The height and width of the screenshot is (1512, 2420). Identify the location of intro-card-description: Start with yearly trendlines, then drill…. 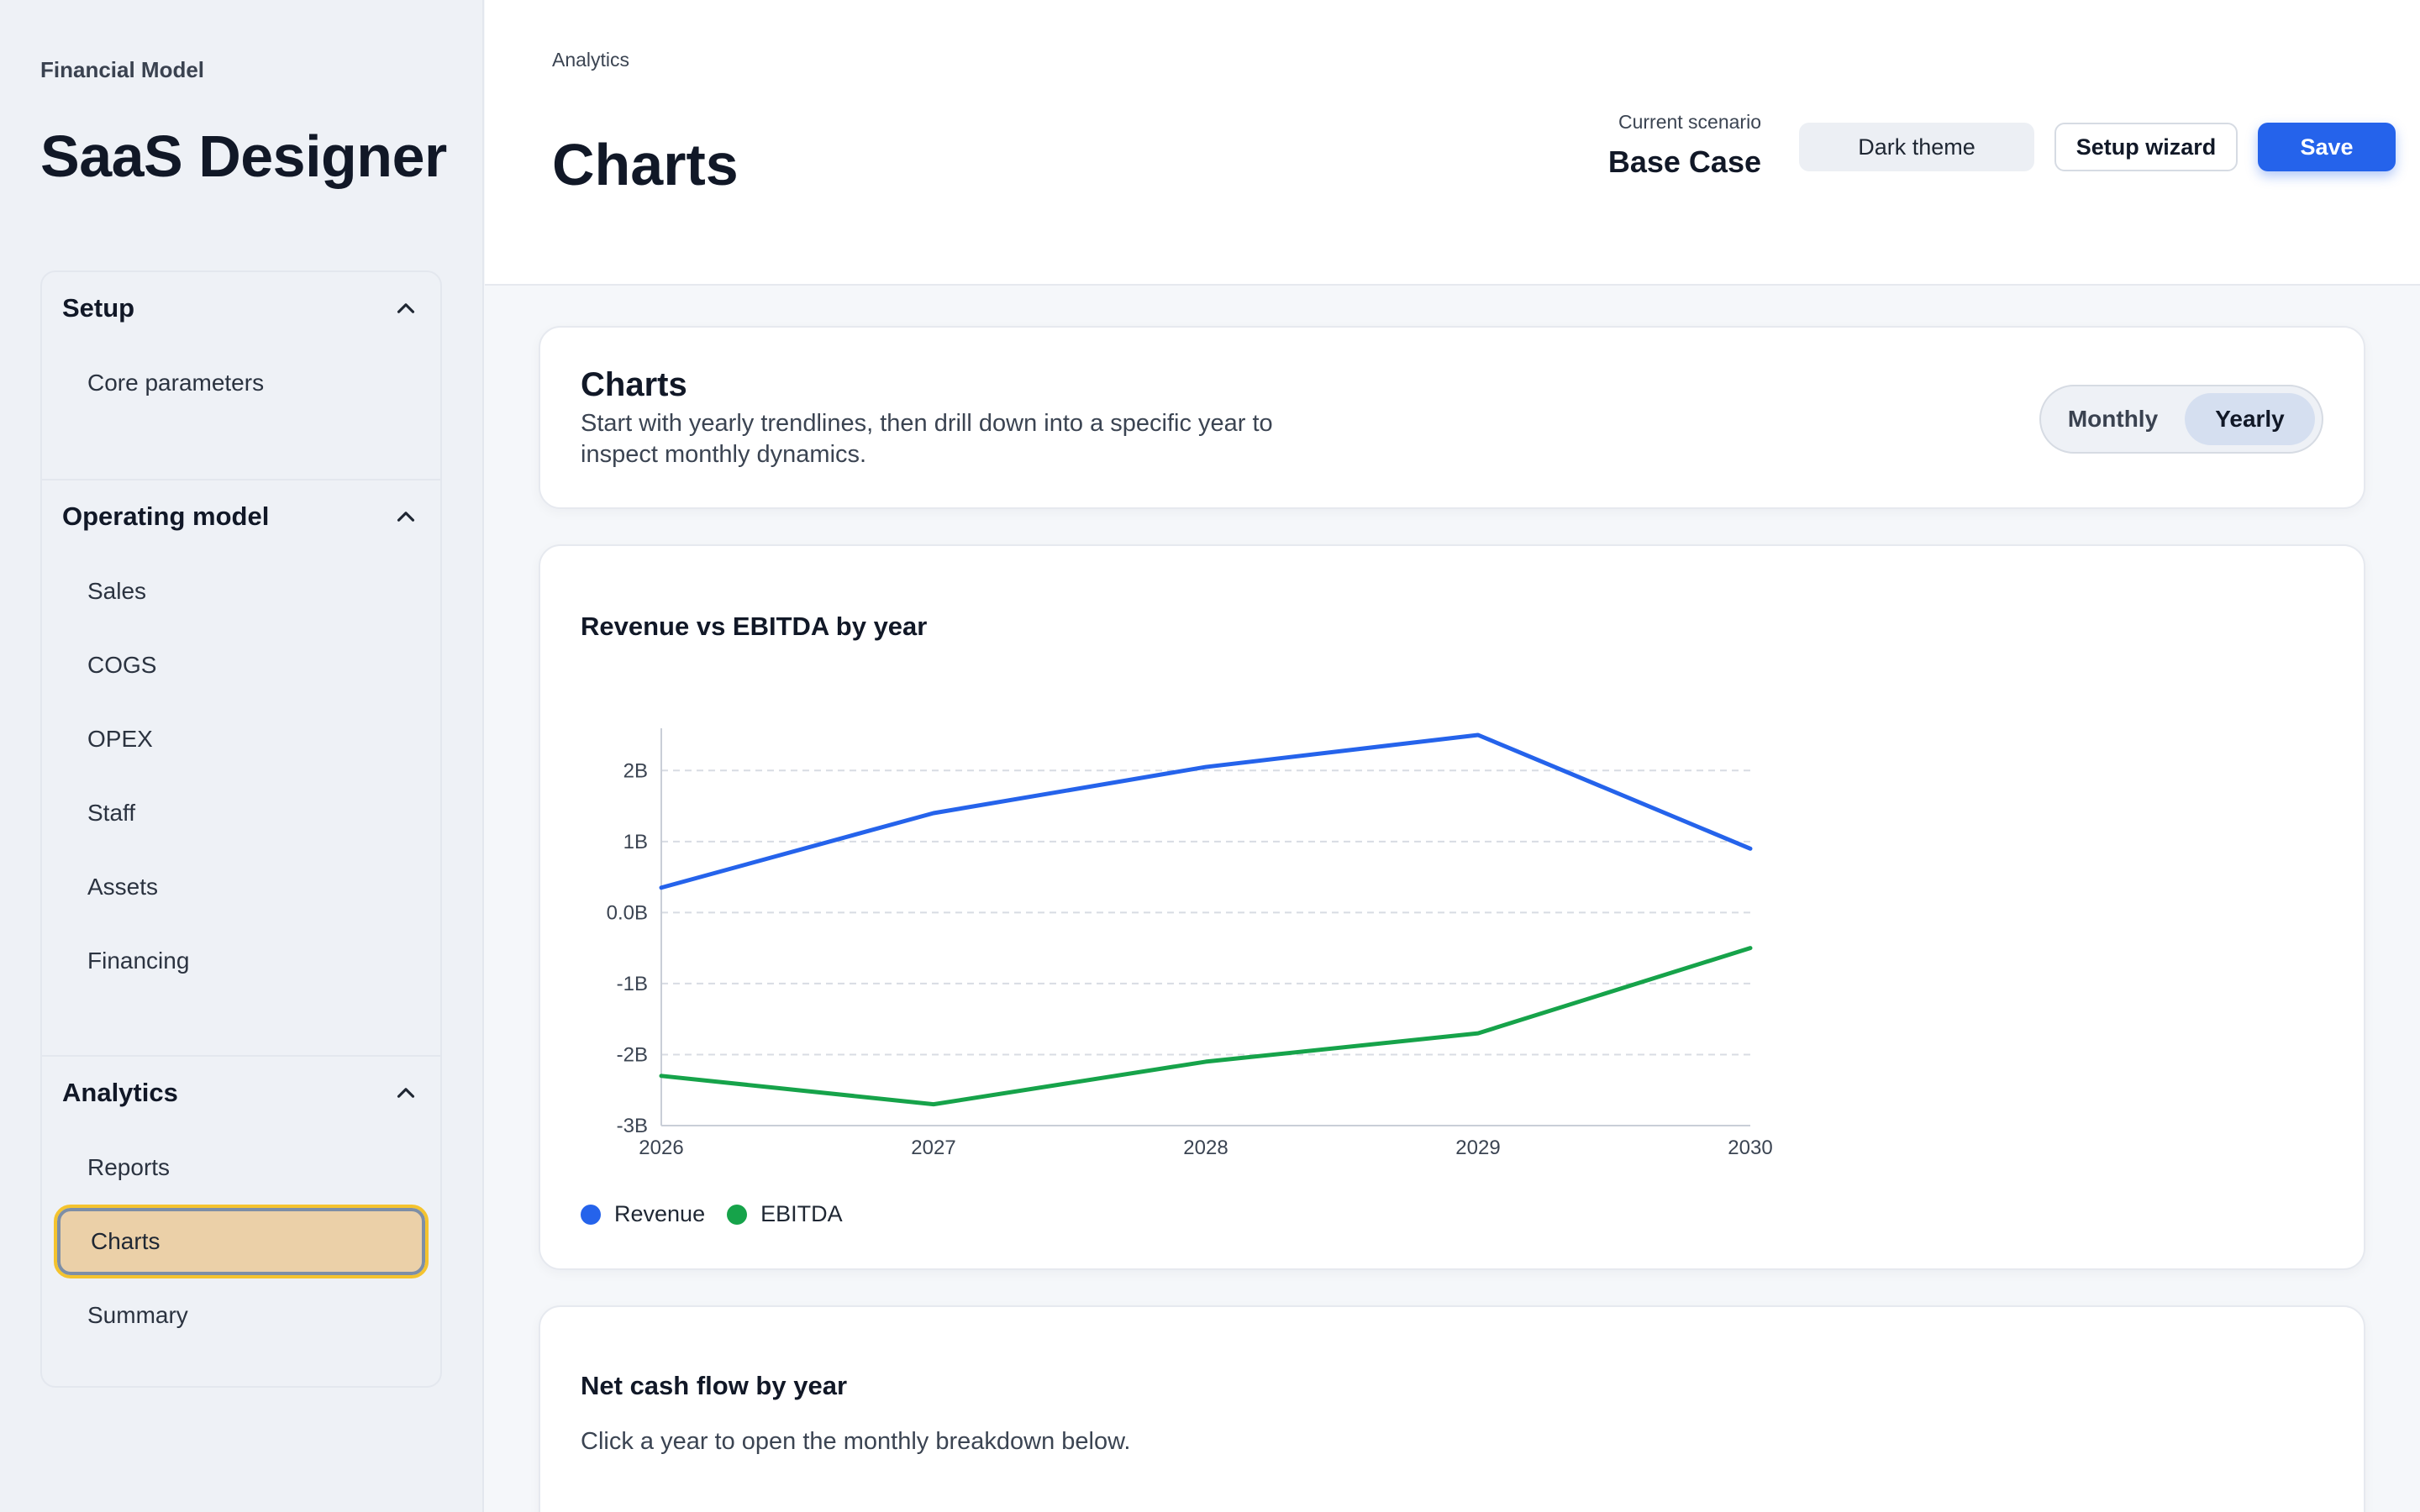
(927, 439).